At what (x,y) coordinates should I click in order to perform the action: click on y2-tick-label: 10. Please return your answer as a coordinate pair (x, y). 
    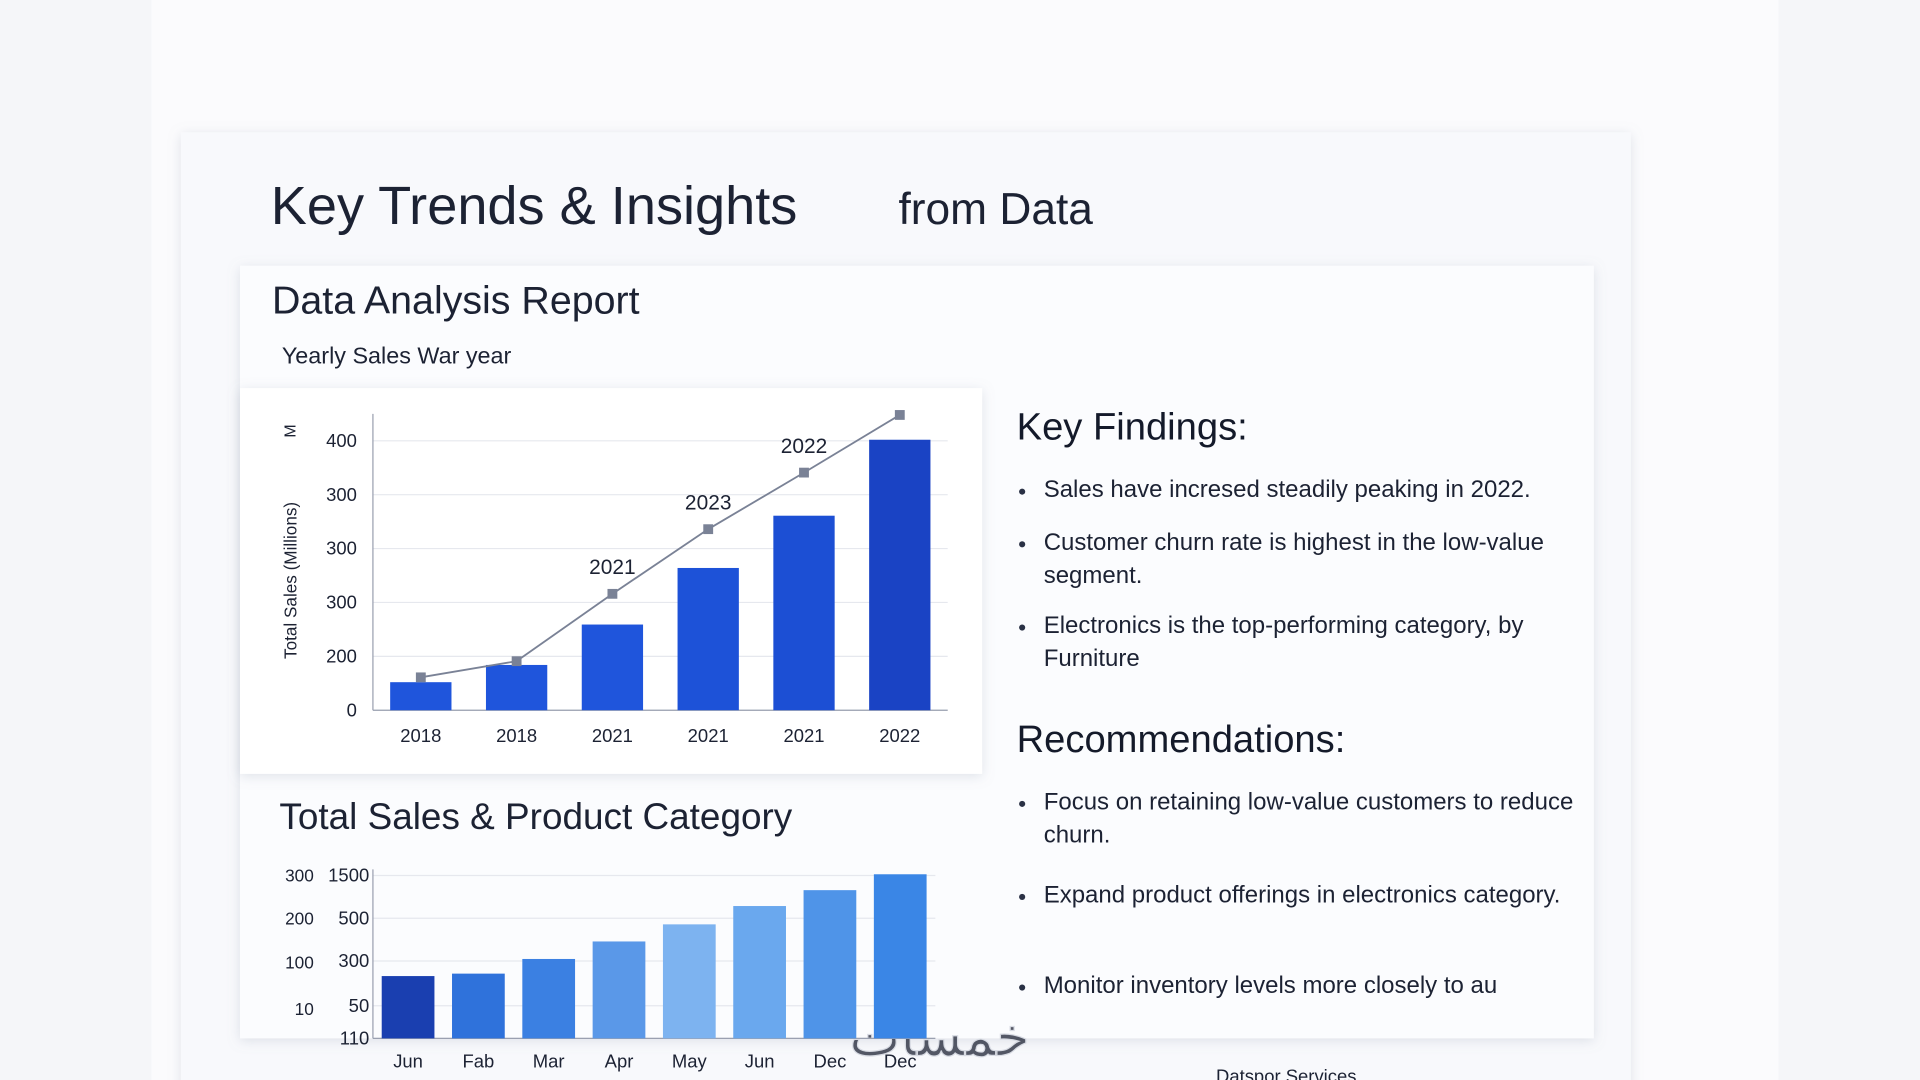
    Looking at the image, I should click on (304, 1009).